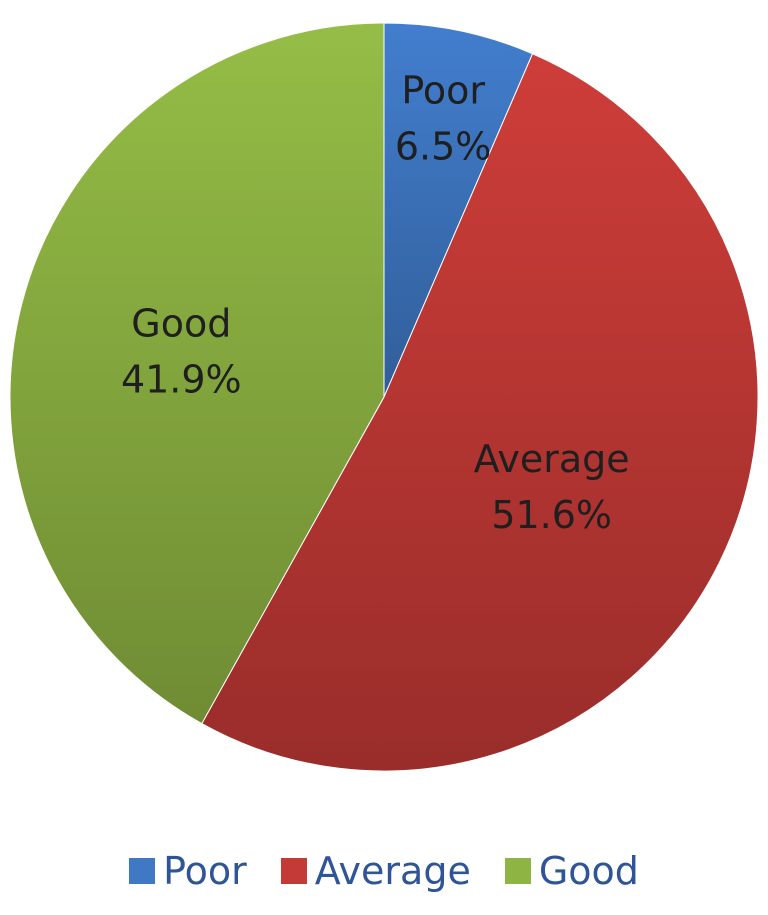  Describe the element at coordinates (552, 459) in the screenshot. I see `slice-label-average-category: Average` at that location.